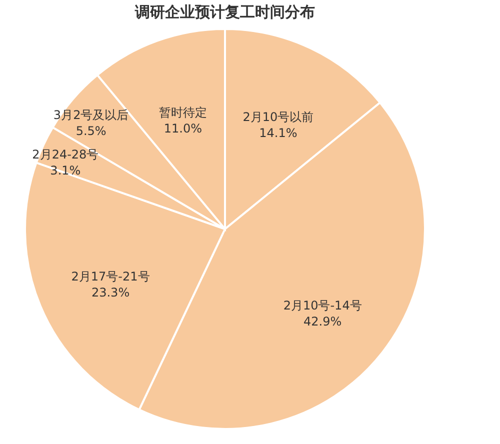 The image size is (500, 444). Describe the element at coordinates (224, 12) in the screenshot. I see `chart-title: 调研企业预计复工时间分布` at that location.